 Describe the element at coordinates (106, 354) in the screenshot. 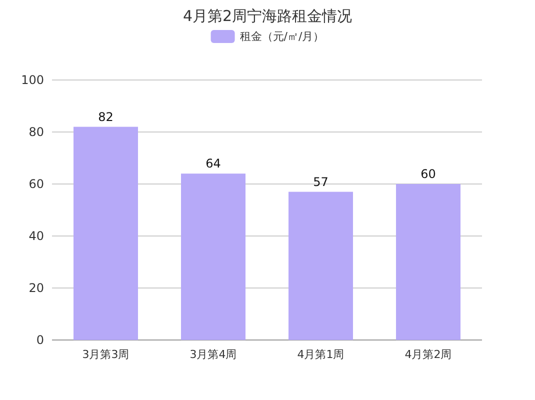

I see `x-tick-label: 3月第3周` at that location.